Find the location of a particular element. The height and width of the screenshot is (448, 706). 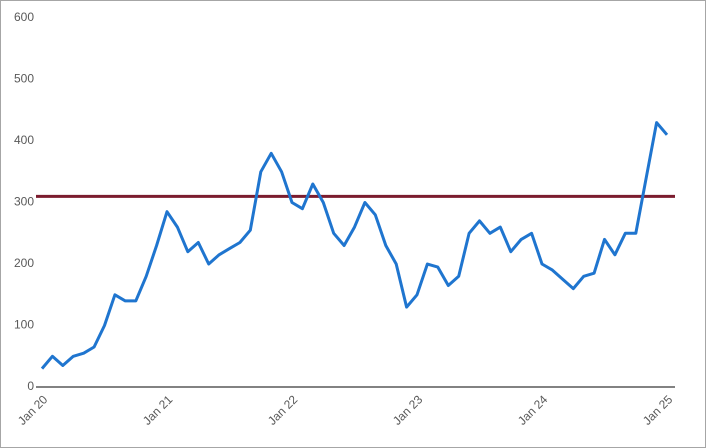

y-tick-label: 500 is located at coordinates (24, 79).